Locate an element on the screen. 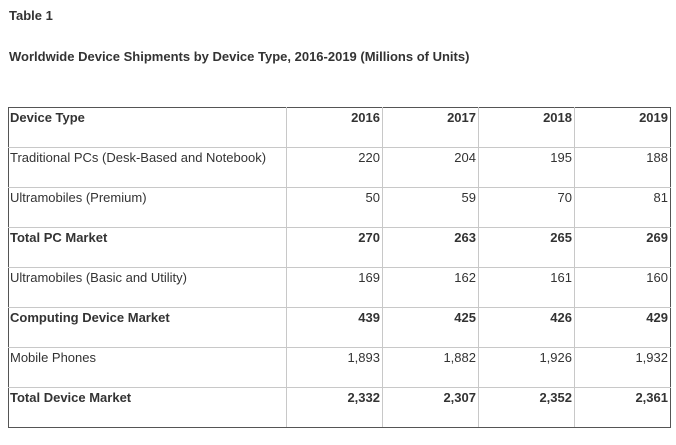  cell-2016: 220 is located at coordinates (334, 167).